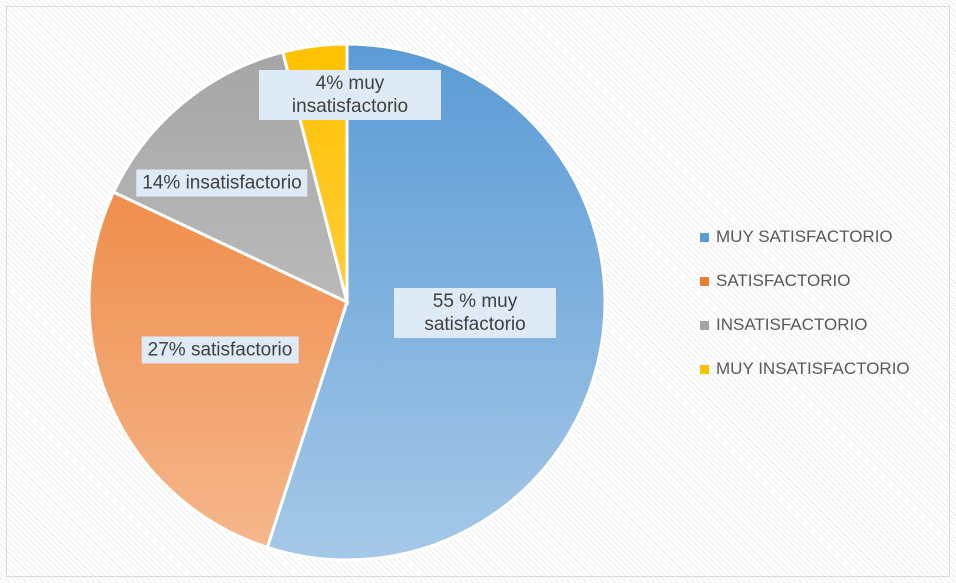  I want to click on legend-label: INSATISFACTORIO, so click(792, 324).